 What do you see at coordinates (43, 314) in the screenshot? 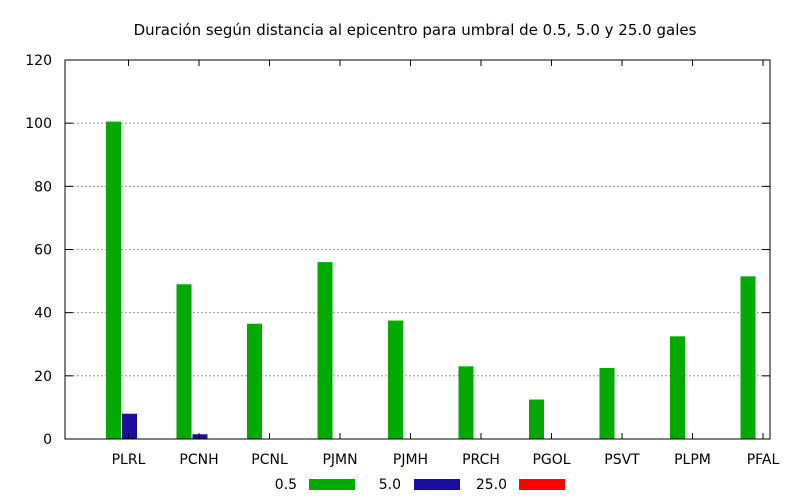
I see `y-tick-label: 40` at bounding box center [43, 314].